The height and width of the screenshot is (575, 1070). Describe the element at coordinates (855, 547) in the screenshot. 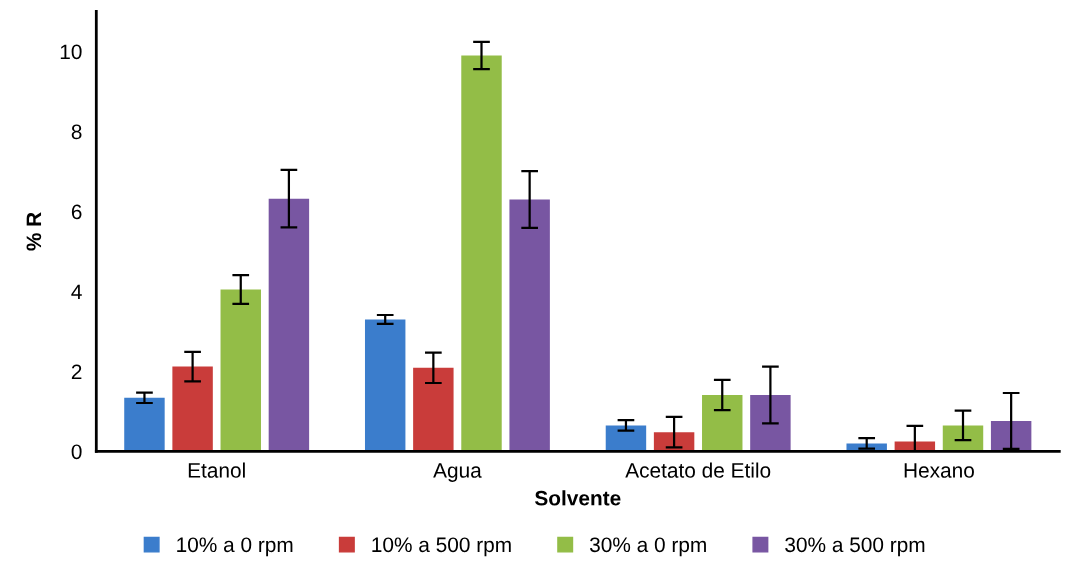

I see `legend-label: 30% a 500 rpm` at that location.